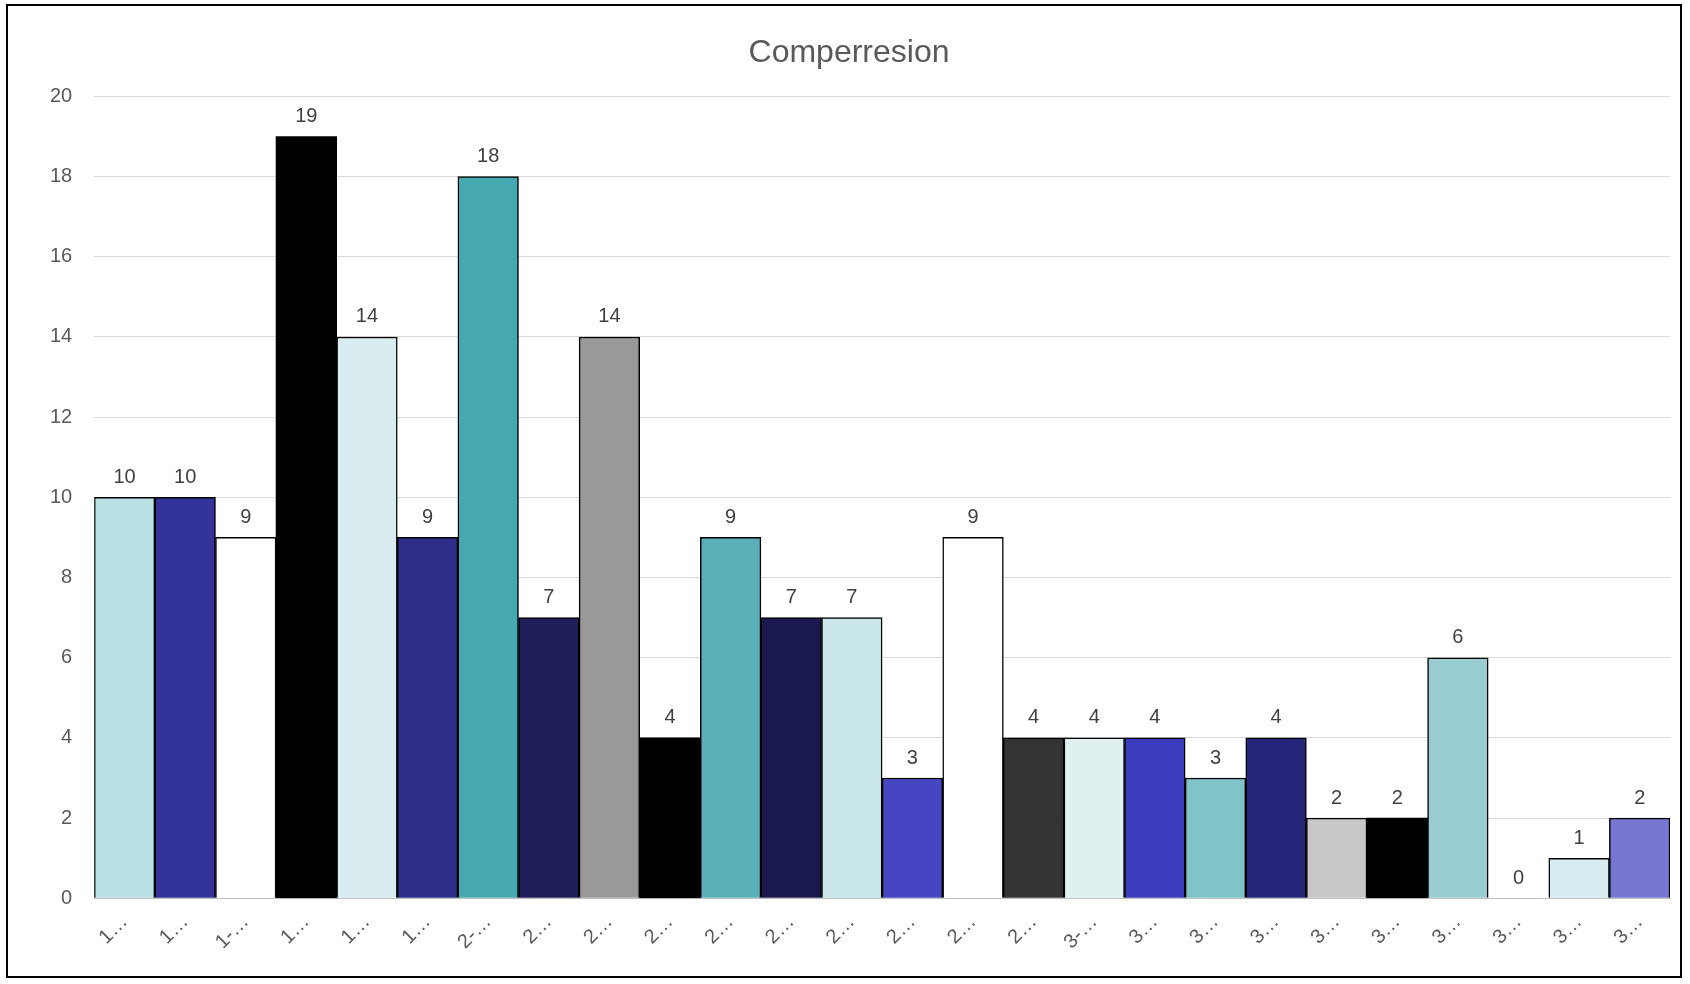  Describe the element at coordinates (67, 576) in the screenshot. I see `y-tick-label: 8` at that location.